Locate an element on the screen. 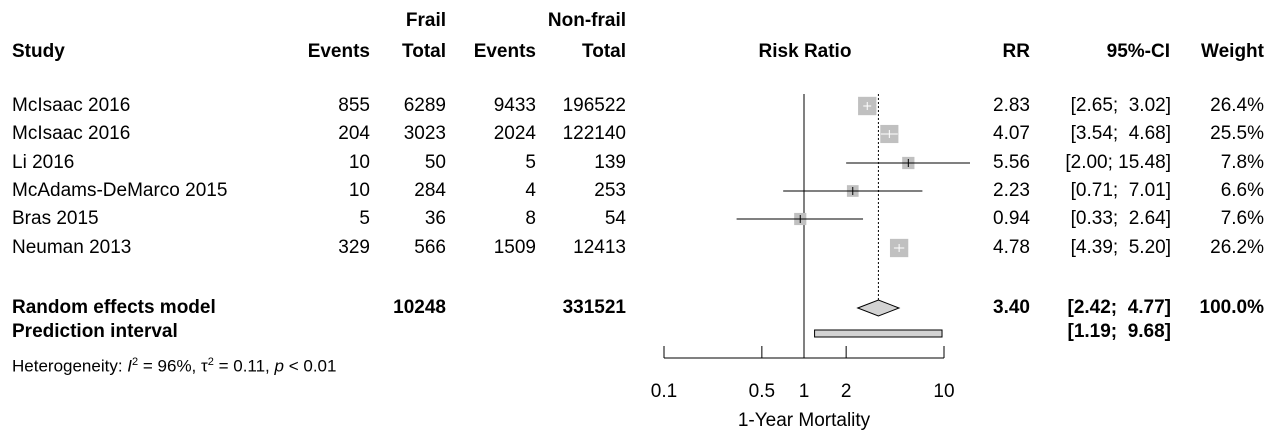  rr-value: 5.56 is located at coordinates (1011, 162).